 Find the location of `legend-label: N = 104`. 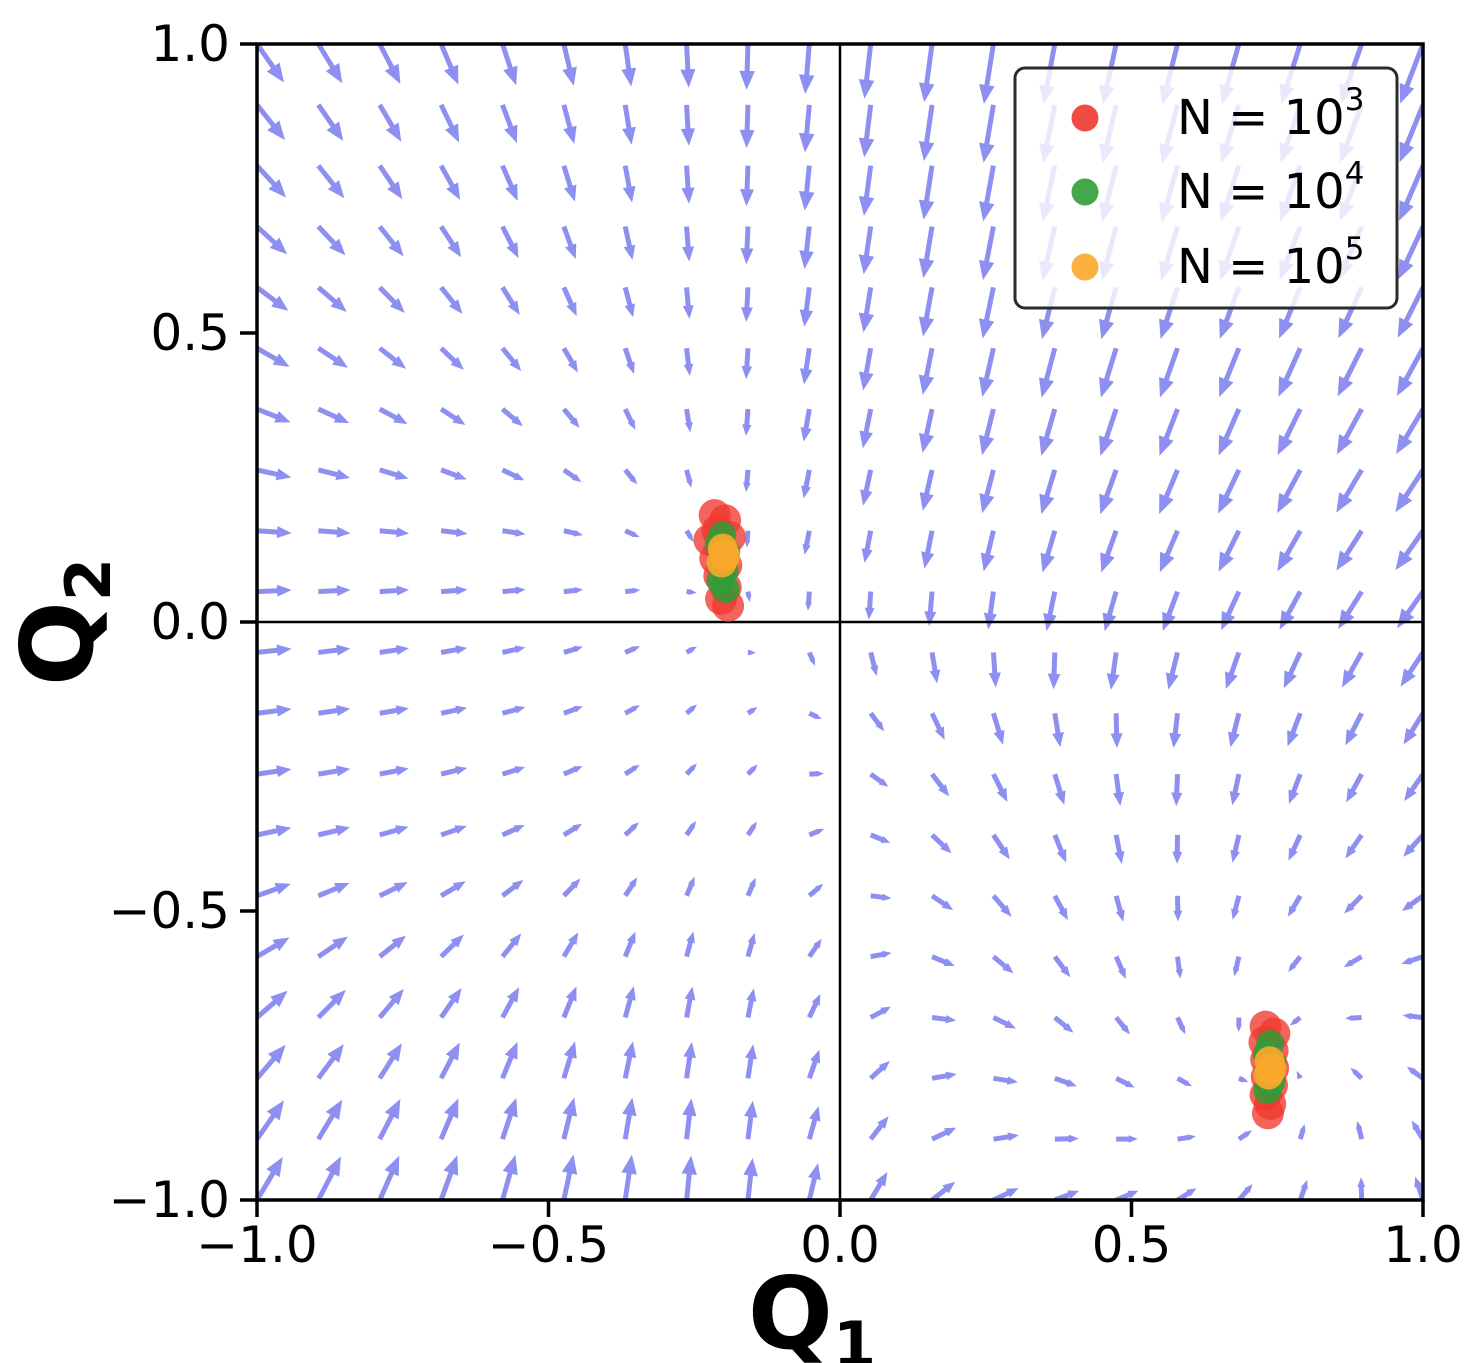

legend-label: N = 104 is located at coordinates (1270, 188).